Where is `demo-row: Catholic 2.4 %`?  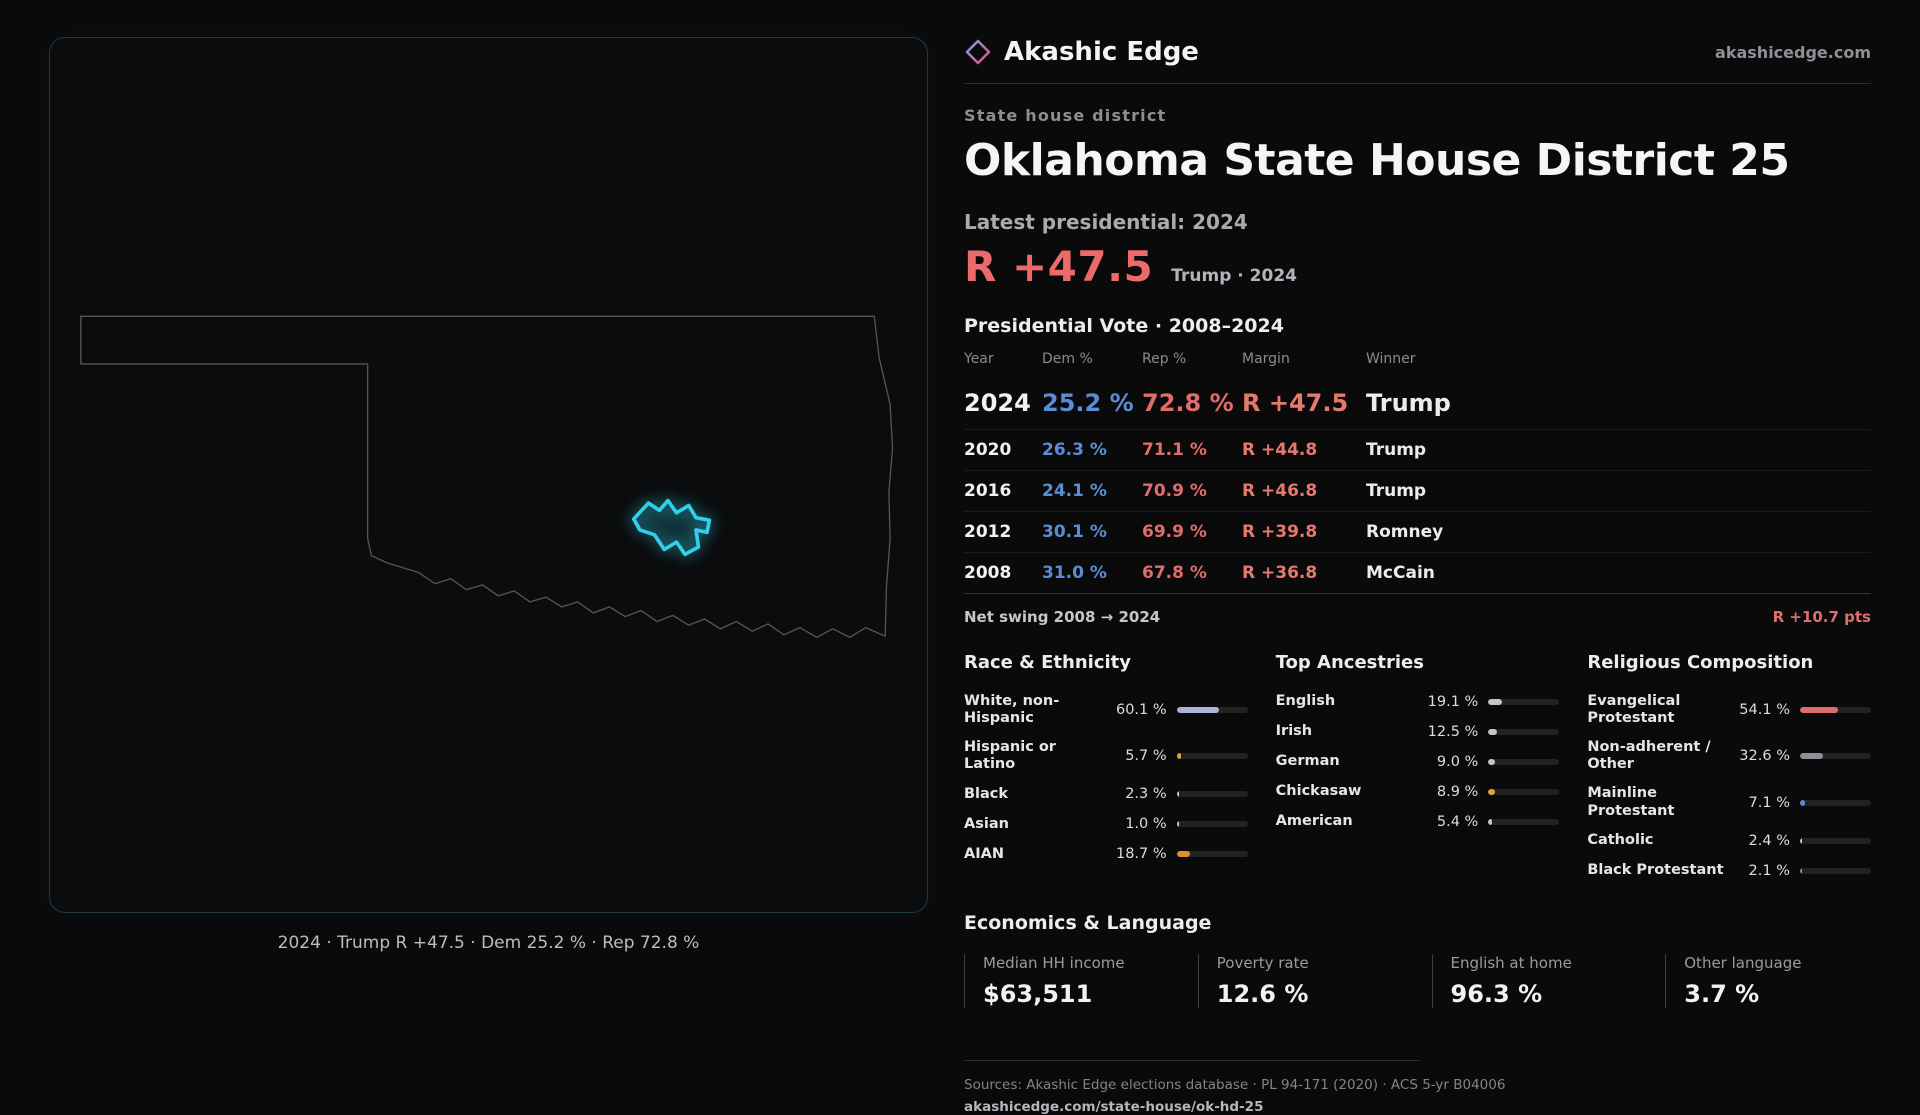
demo-row: Catholic 2.4 % is located at coordinates (1729, 841).